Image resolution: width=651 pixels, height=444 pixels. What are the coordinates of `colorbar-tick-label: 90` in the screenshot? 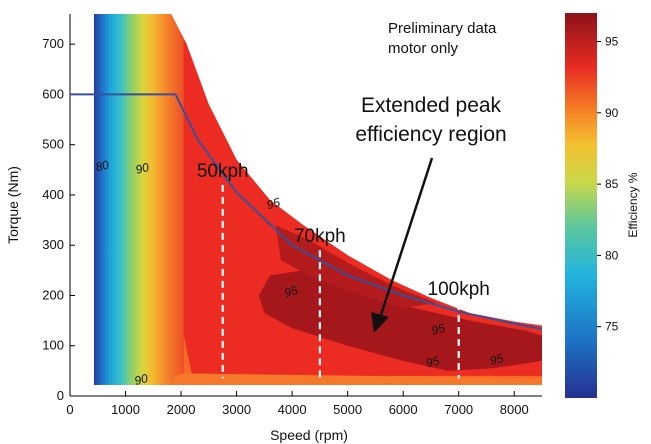 It's located at (612, 113).